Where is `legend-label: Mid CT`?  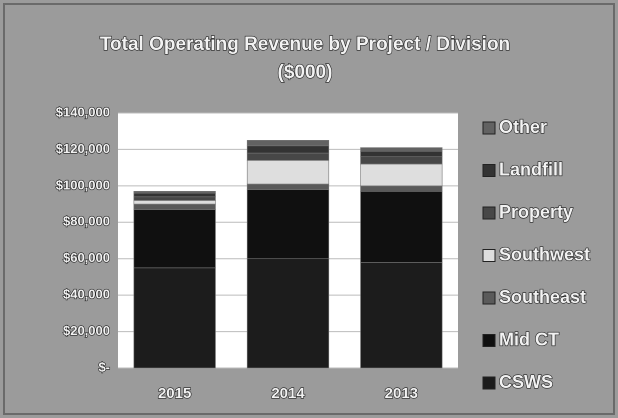
legend-label: Mid CT is located at coordinates (529, 339).